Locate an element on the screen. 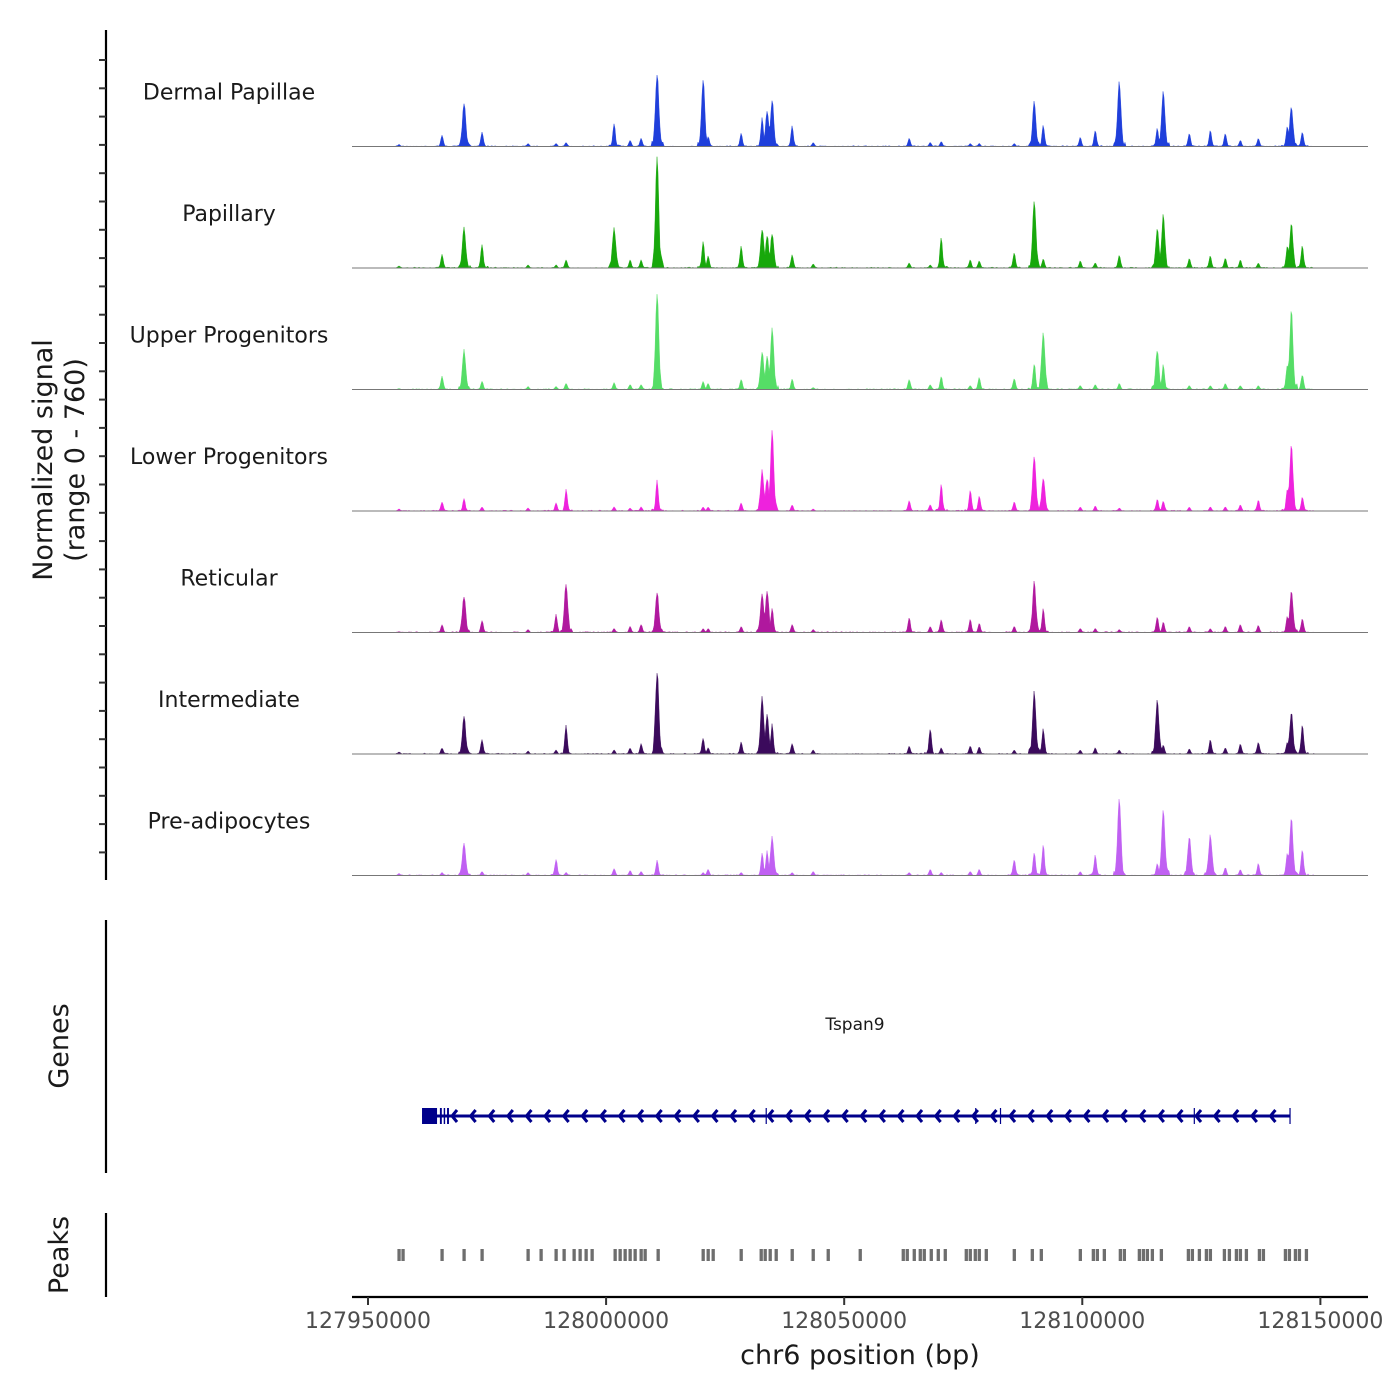 The height and width of the screenshot is (1400, 1400). peak-marks is located at coordinates (853, 1255).